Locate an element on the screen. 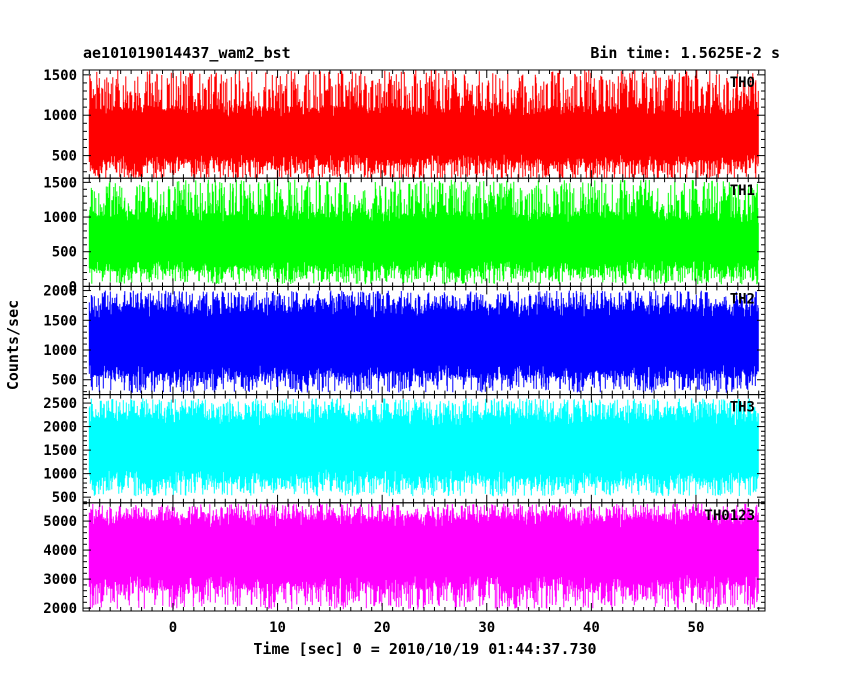 This screenshot has width=850, height=680. y-tick-label: 0 is located at coordinates (73, 287).